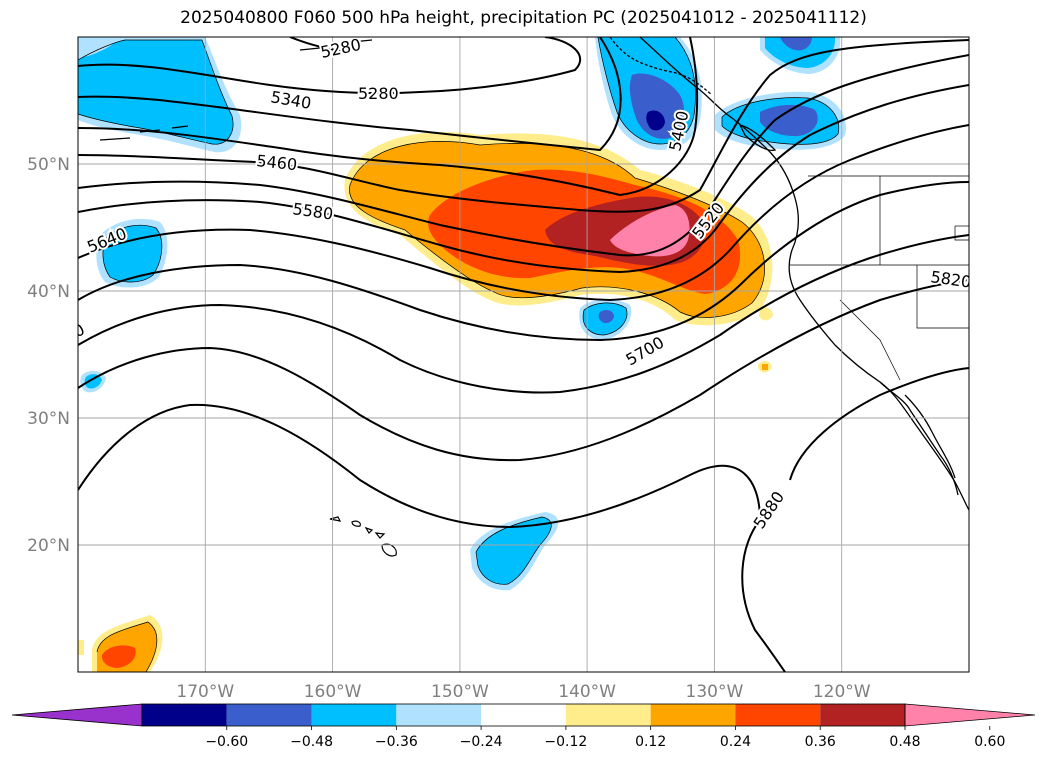 Image resolution: width=1047 pixels, height=765 pixels. What do you see at coordinates (378, 93) in the screenshot?
I see `contour-label-2: 5280` at bounding box center [378, 93].